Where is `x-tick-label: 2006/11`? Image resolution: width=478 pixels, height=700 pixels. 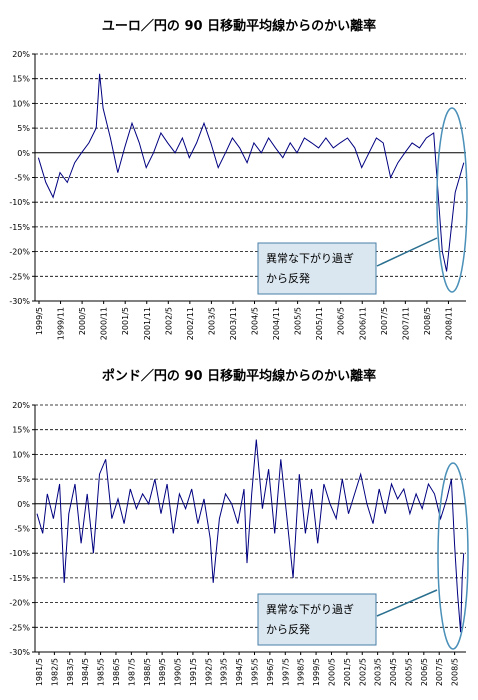
x-tick-label: 2006/11 is located at coordinates (362, 323).